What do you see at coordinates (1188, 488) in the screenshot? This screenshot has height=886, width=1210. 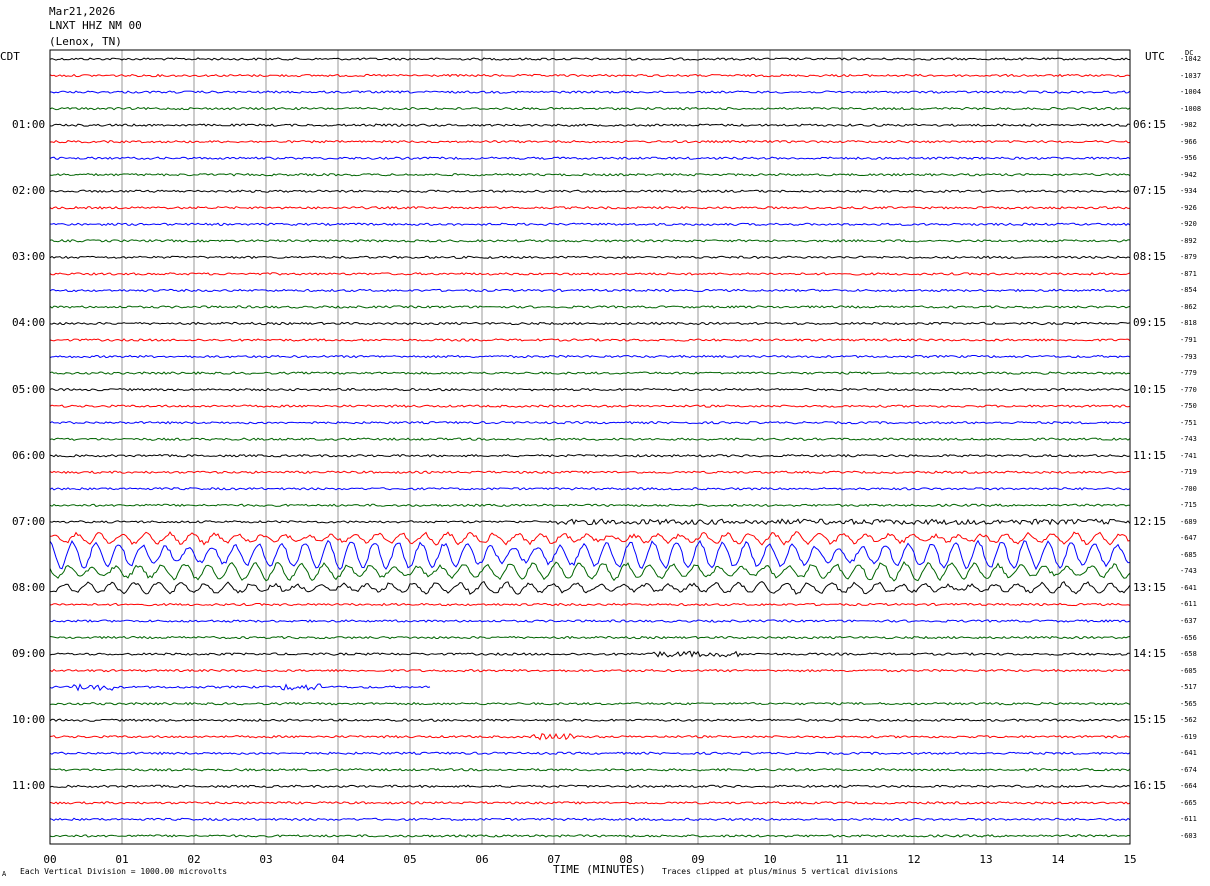 I see `dc-offset-label: -700` at bounding box center [1188, 488].